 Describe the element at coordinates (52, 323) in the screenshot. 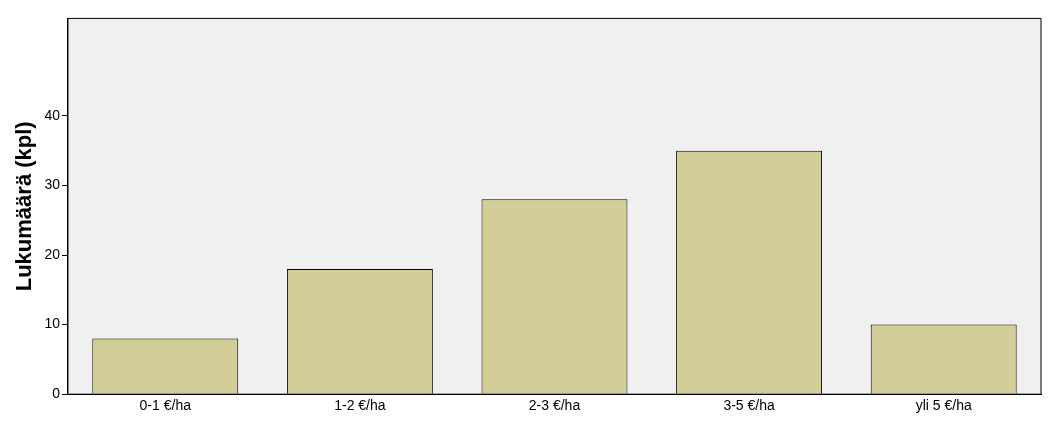

I see `y-tick-label: 10` at that location.